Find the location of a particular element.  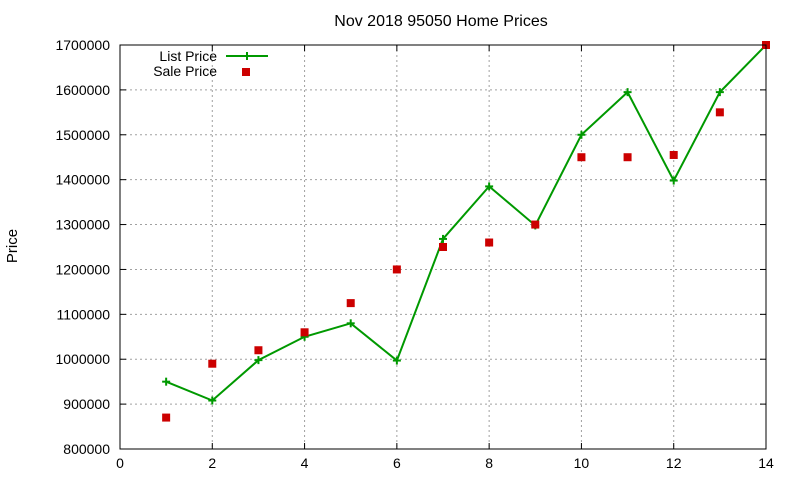

y-tick-label: 1400000 is located at coordinates (82, 180).